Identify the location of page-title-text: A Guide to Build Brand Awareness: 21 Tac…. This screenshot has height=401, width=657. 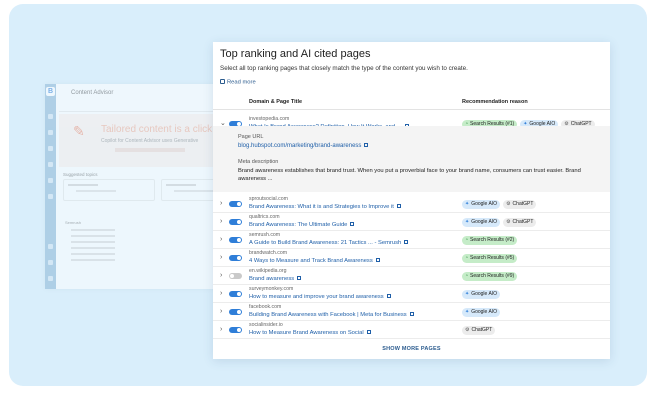
(325, 242).